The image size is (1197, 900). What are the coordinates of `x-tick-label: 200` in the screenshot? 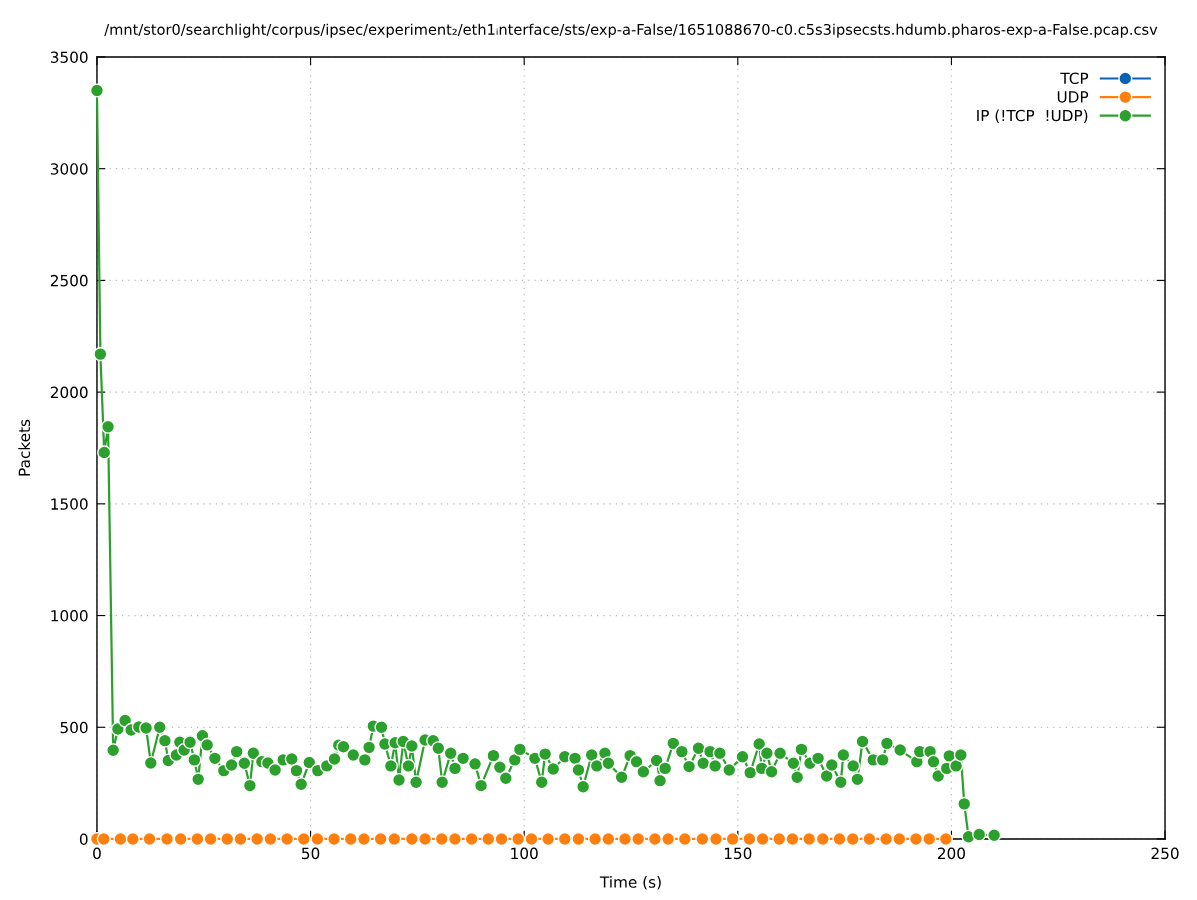 It's located at (951, 853).